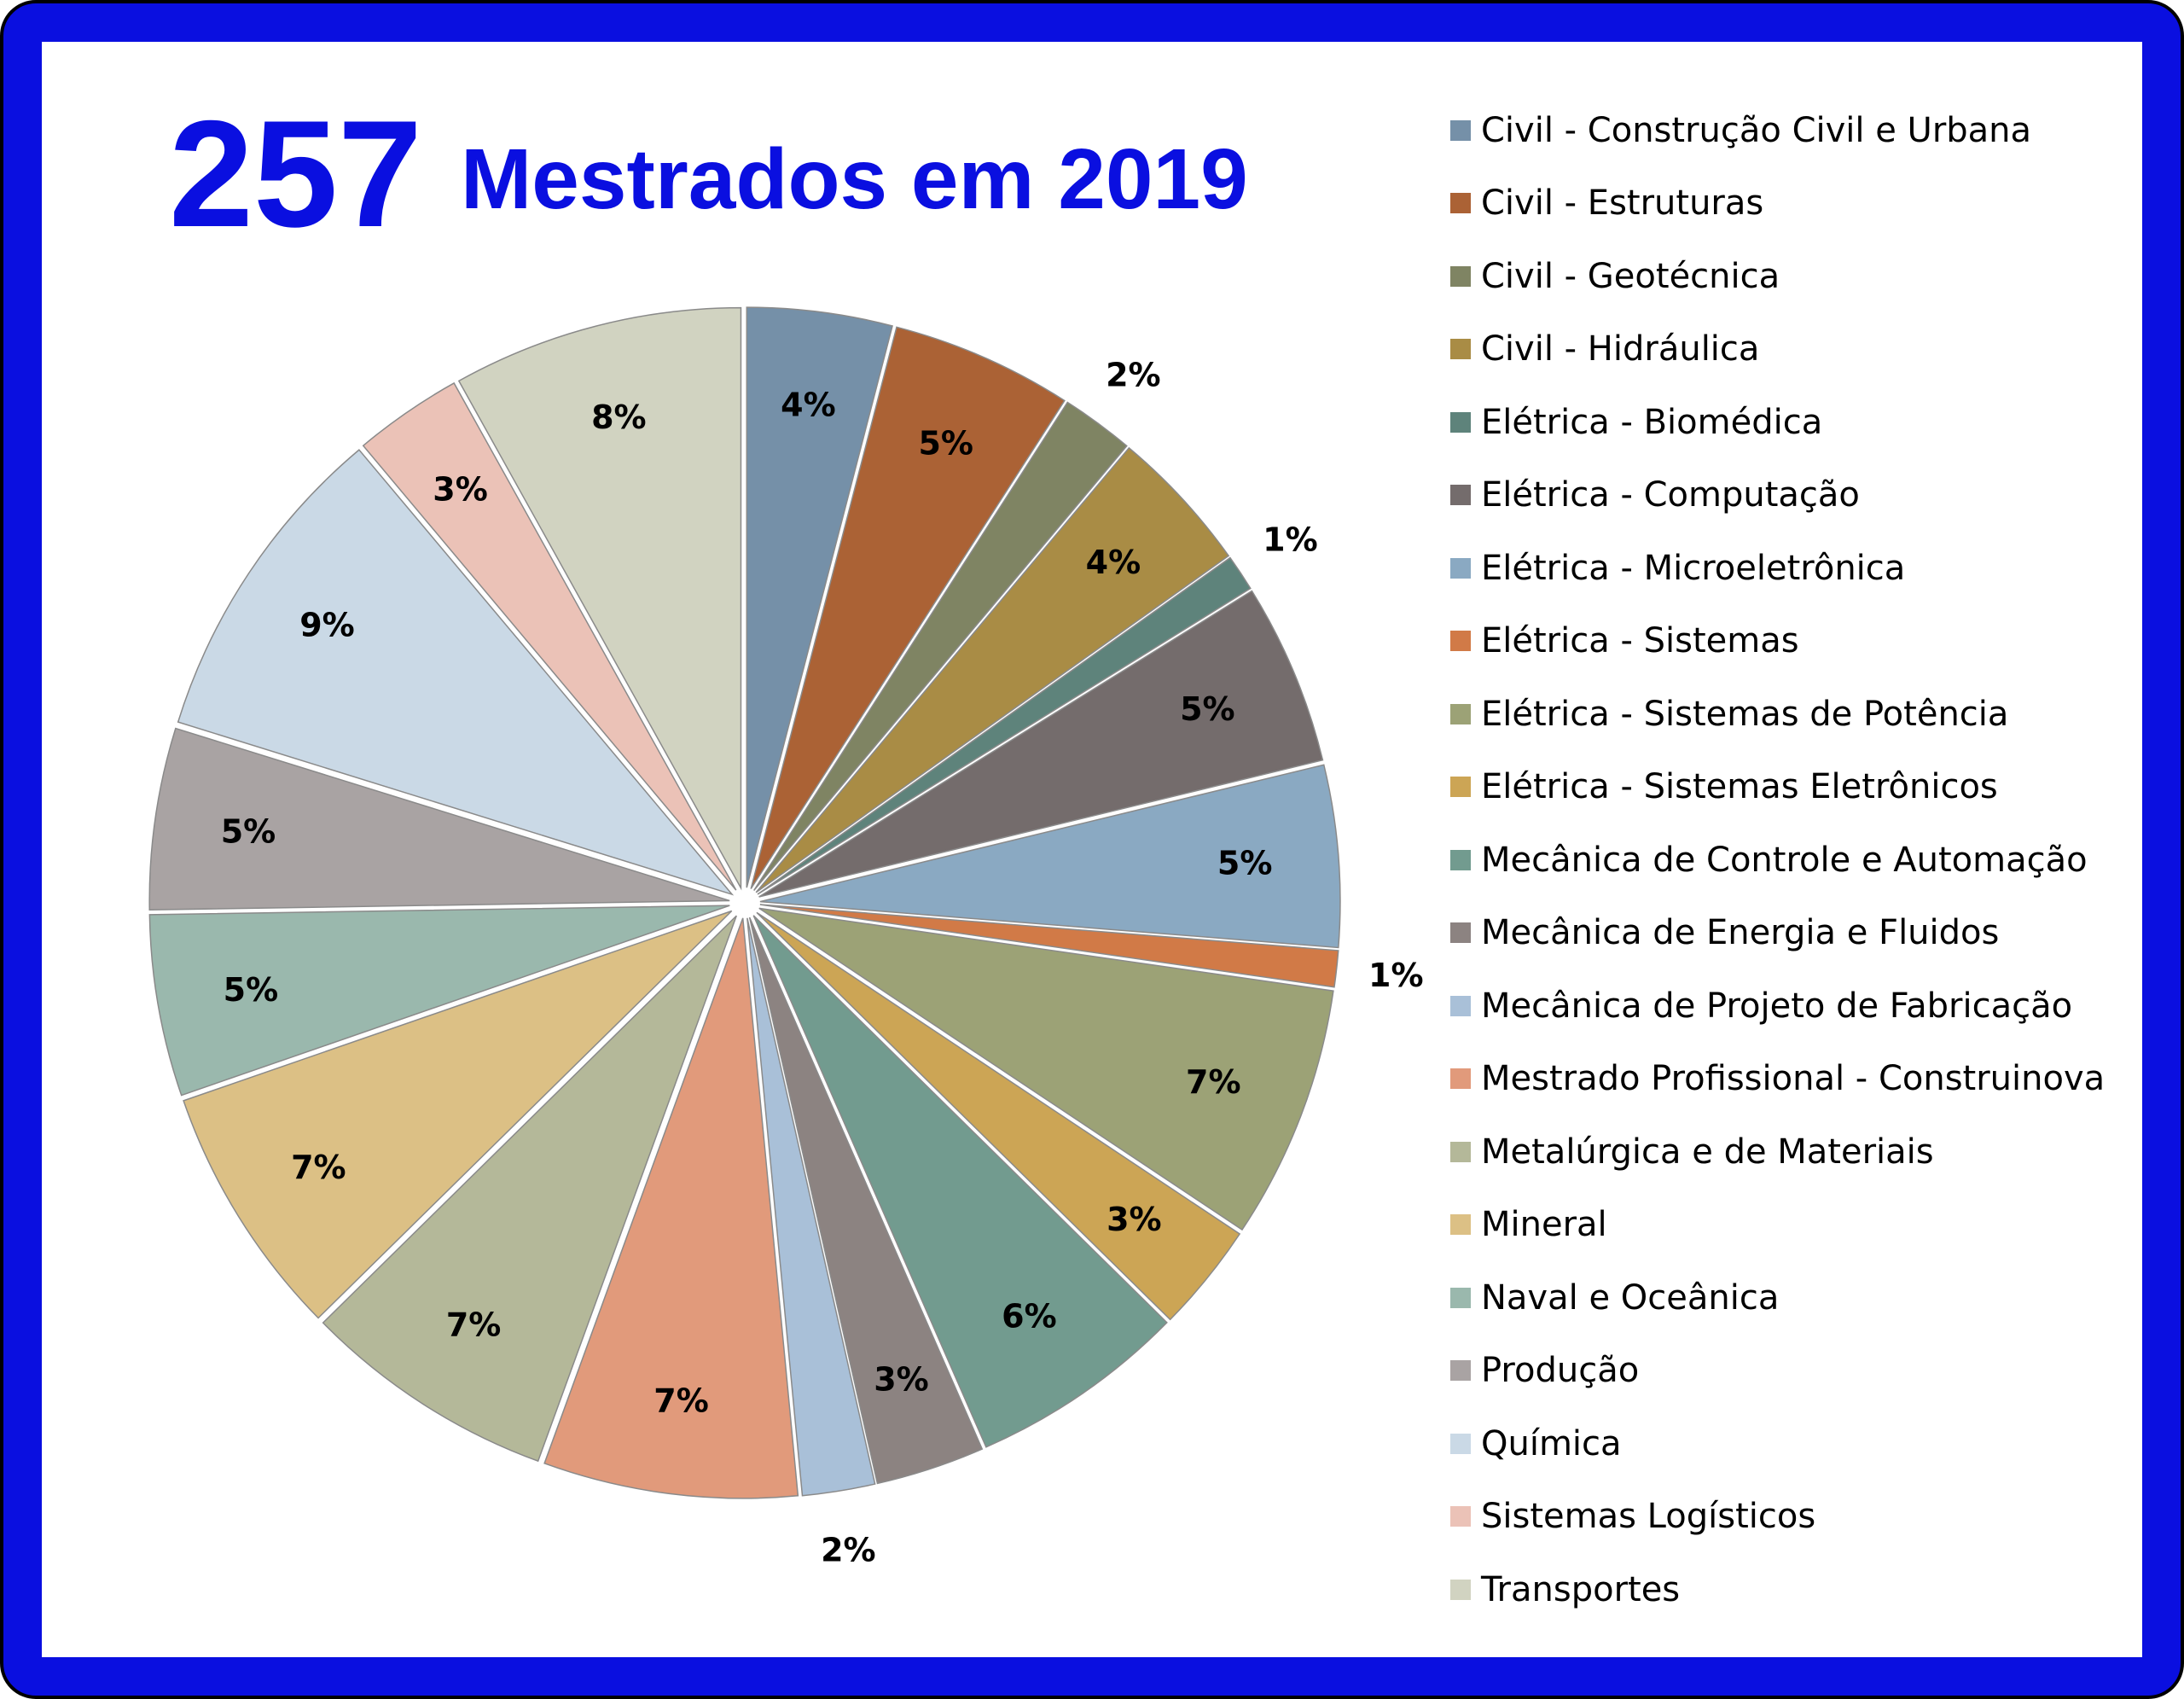 The height and width of the screenshot is (1699, 2184). What do you see at coordinates (327, 624) in the screenshot?
I see `slice-percent-label: 9%` at bounding box center [327, 624].